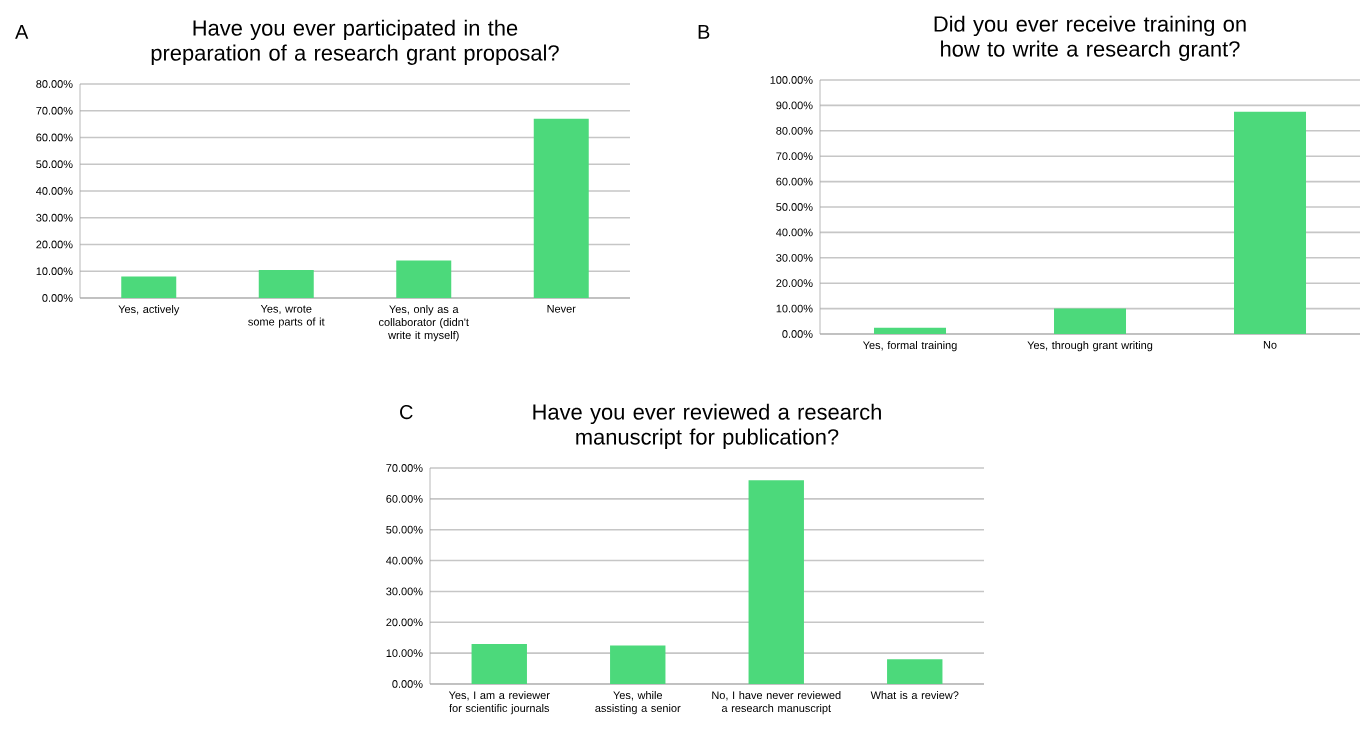 This screenshot has width=1370, height=750. I want to click on text: B, so click(704, 32).